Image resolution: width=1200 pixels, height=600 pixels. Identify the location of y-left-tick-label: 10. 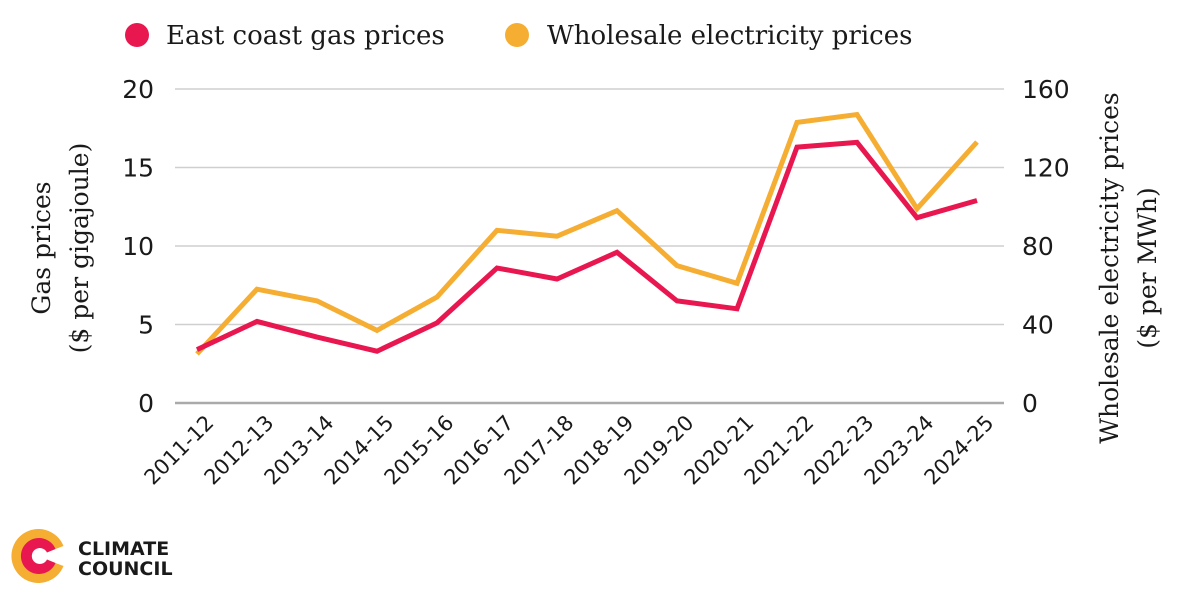
(138, 246).